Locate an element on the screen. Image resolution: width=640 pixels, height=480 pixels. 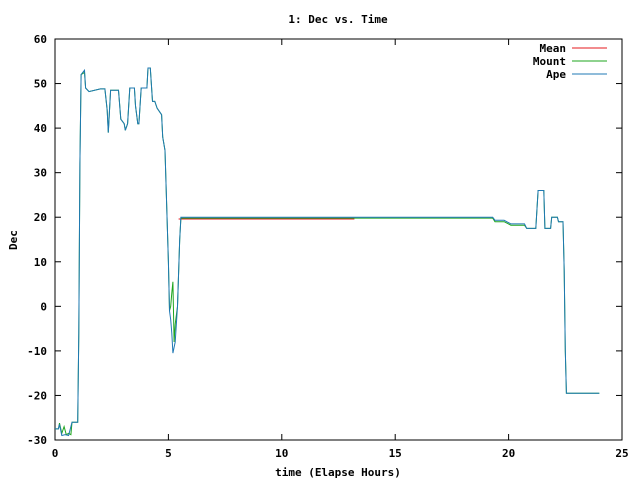
x-tick-label: 5 is located at coordinates (168, 453).